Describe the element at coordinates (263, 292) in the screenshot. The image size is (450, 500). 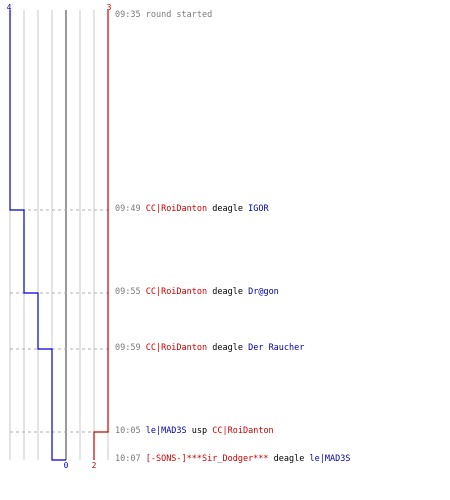
I see `event-player: Dr@gon` at that location.